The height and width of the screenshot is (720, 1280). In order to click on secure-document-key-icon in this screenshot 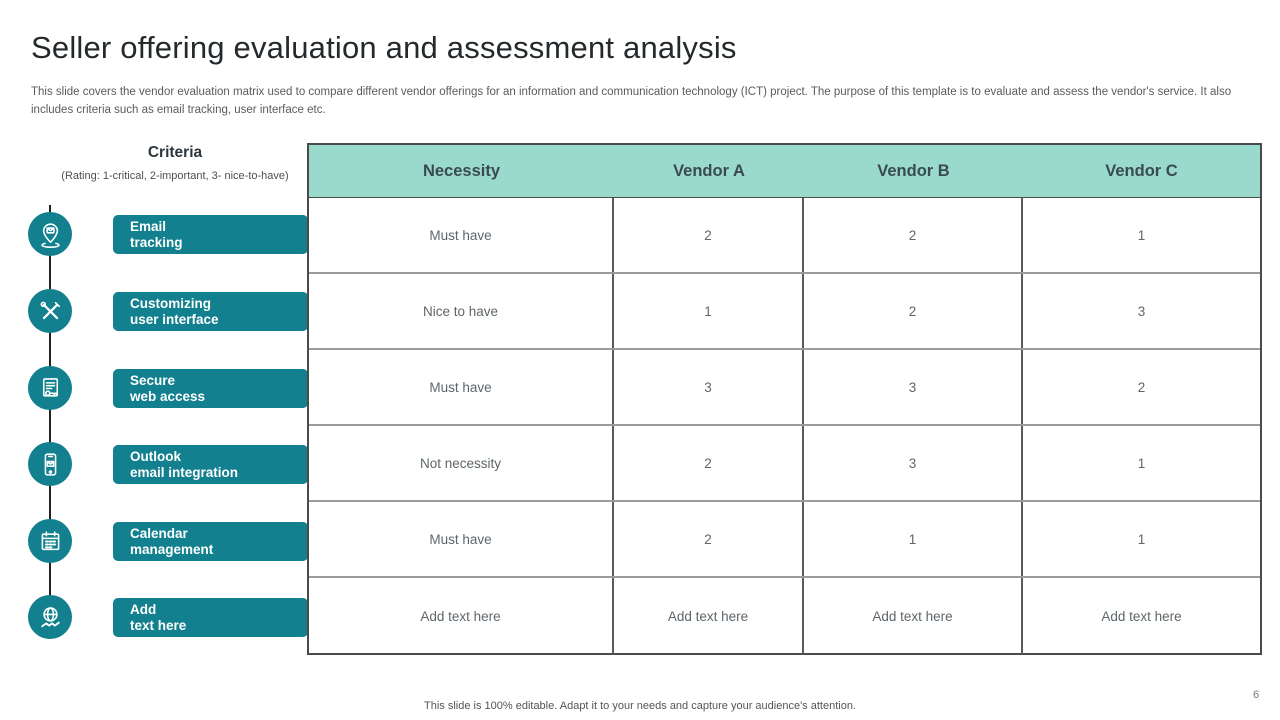, I will do `click(50, 388)`.